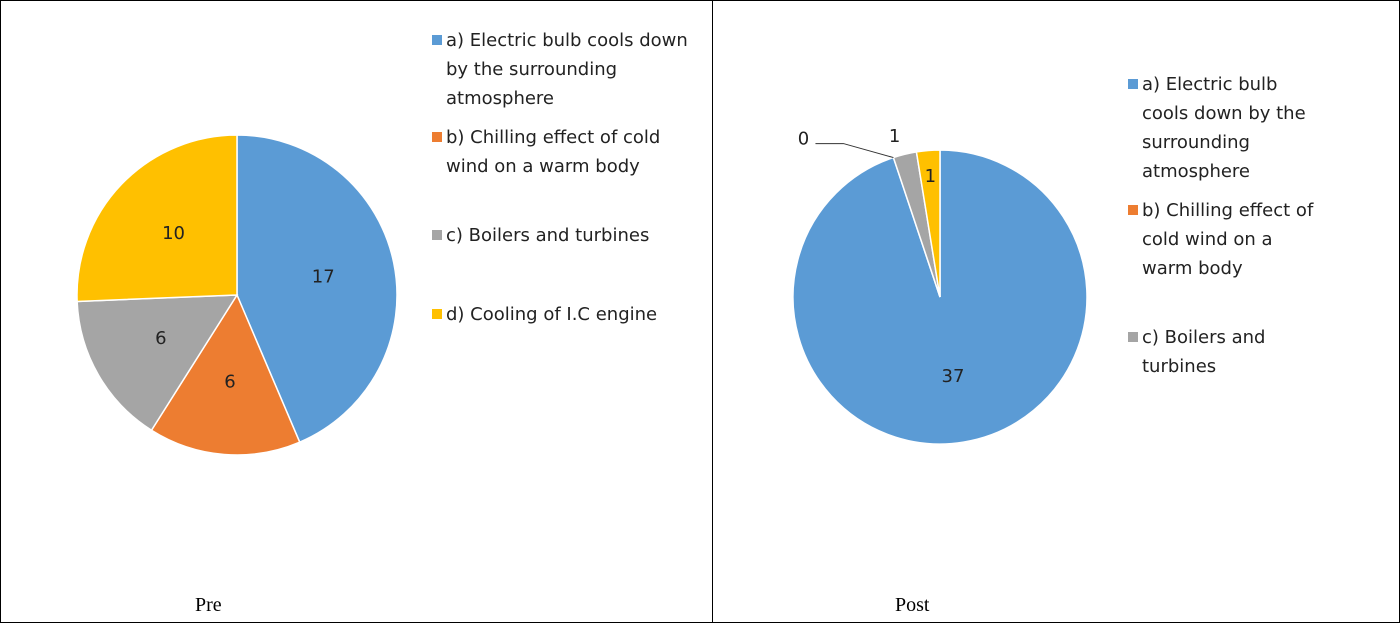  Describe the element at coordinates (712, 311) in the screenshot. I see `divider` at that location.